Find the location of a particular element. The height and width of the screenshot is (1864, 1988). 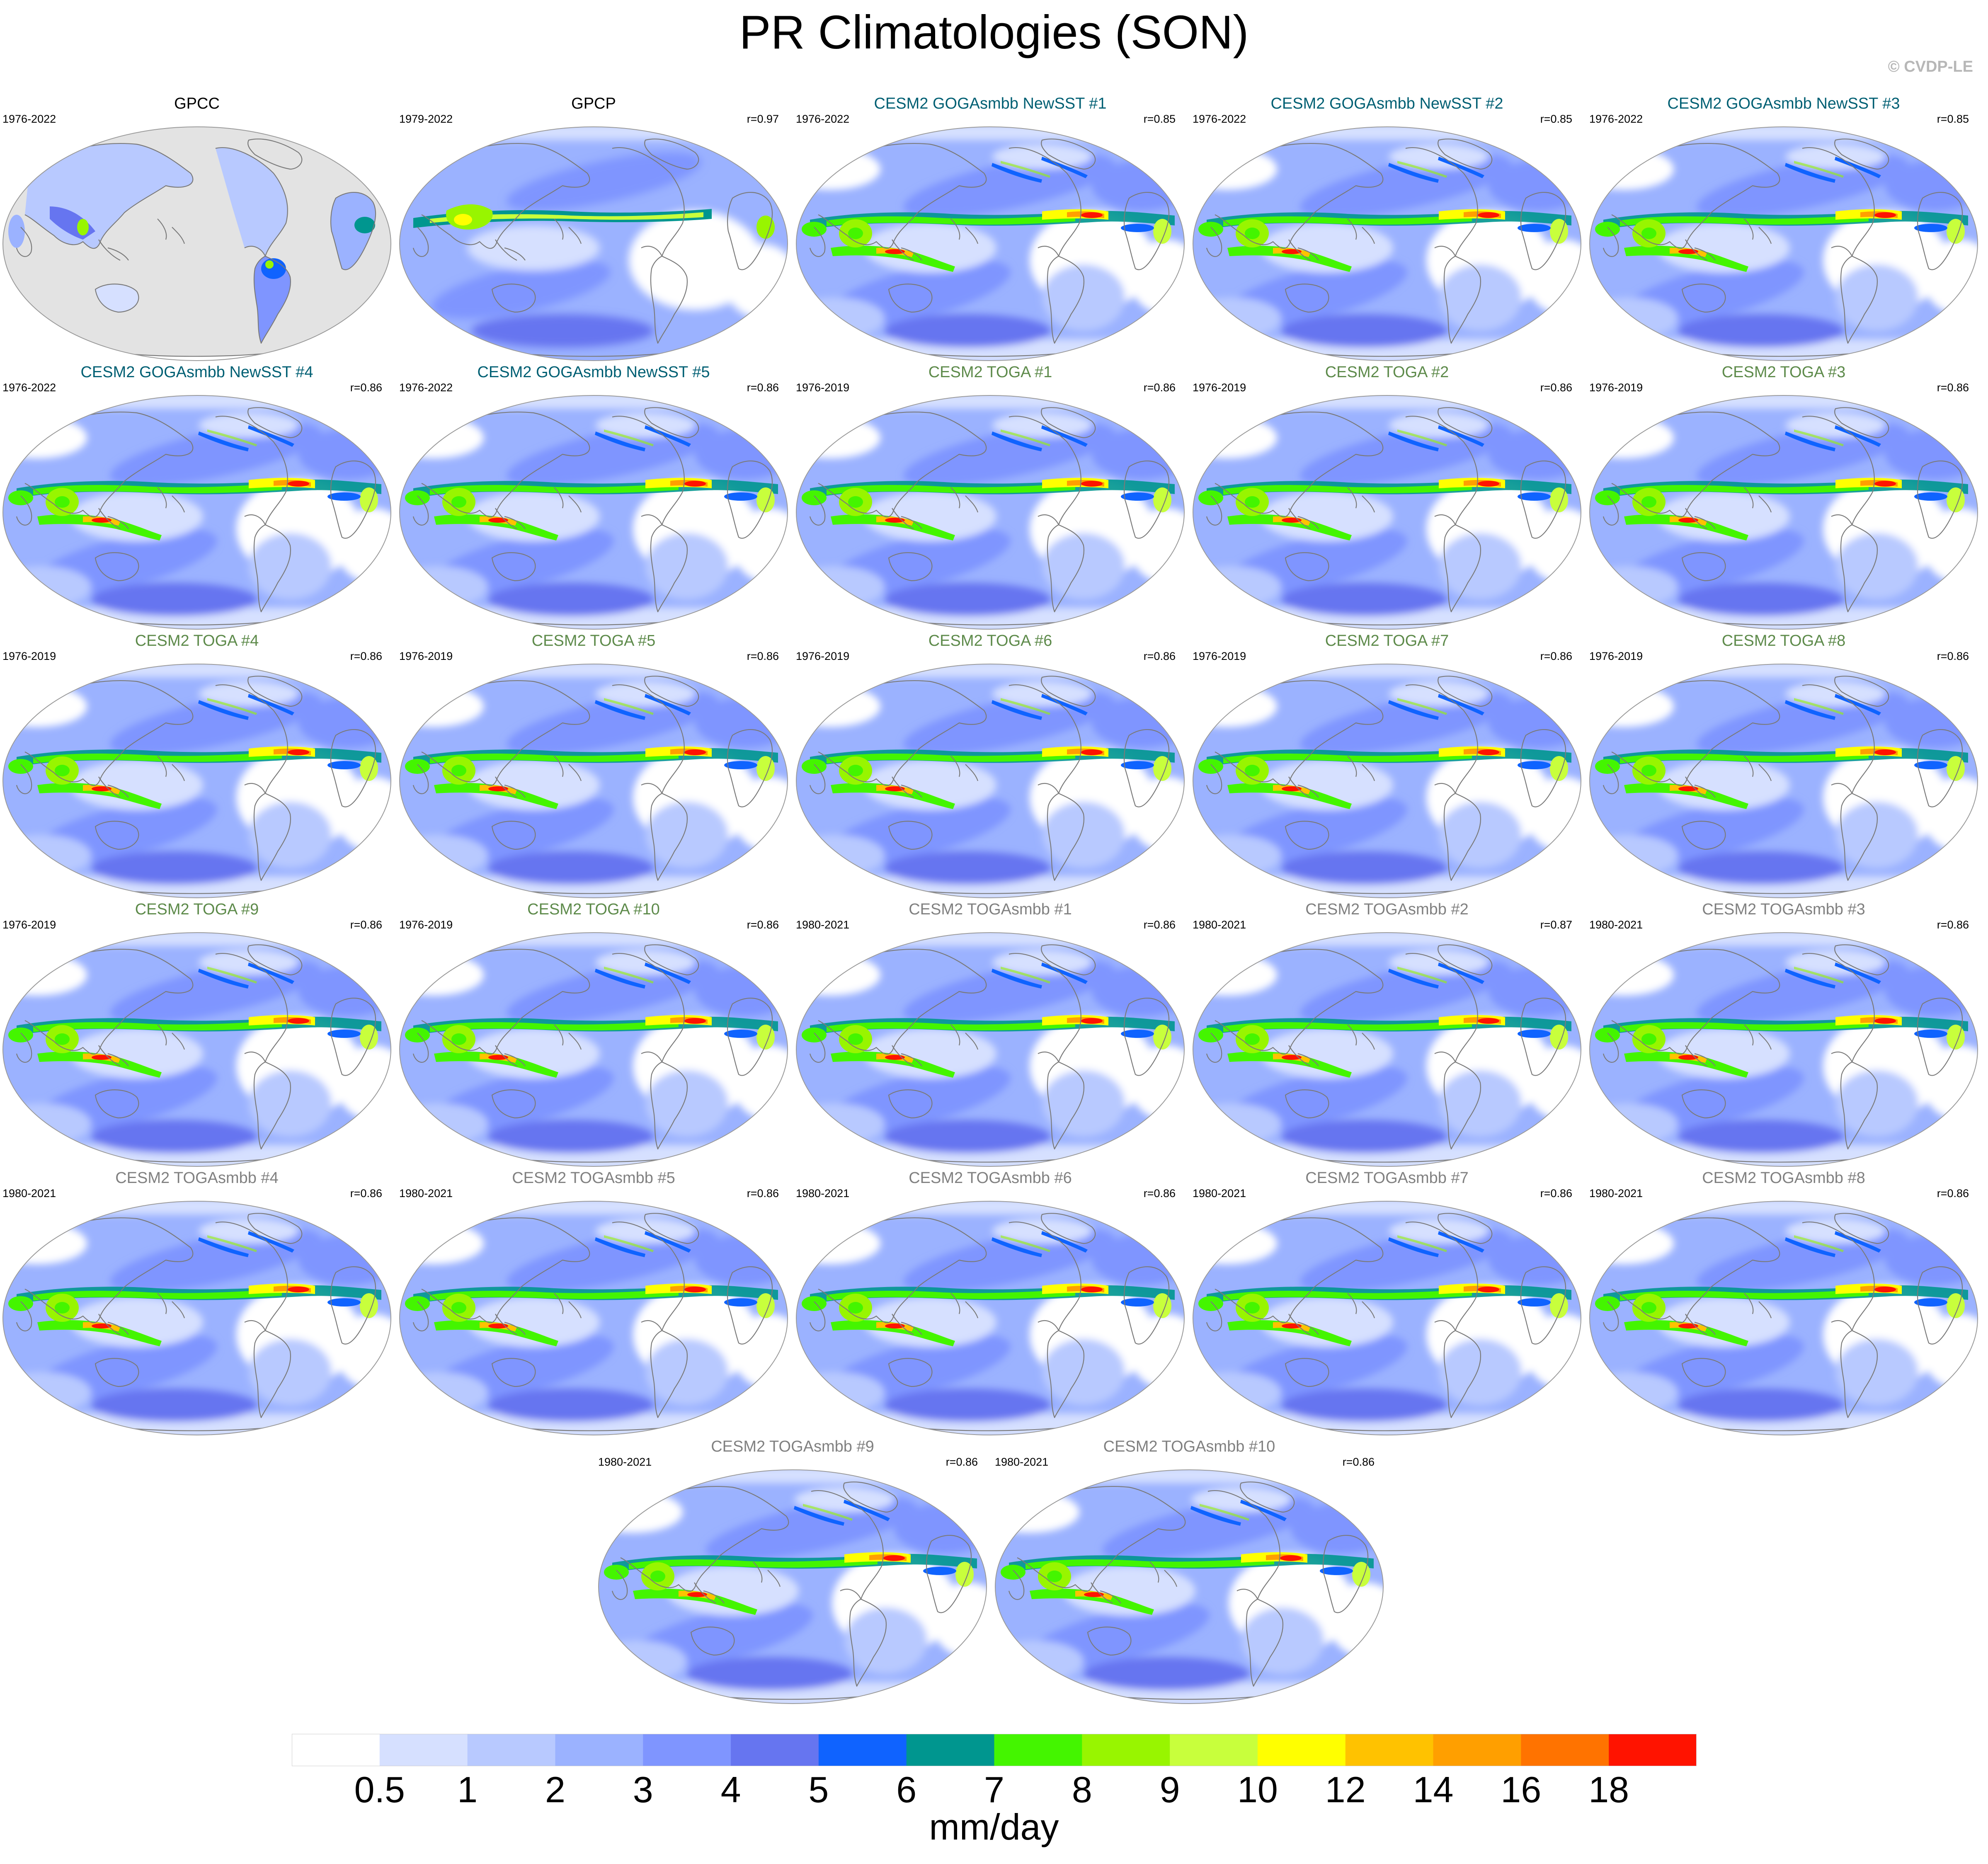

map-panel: CESM2 TOGA #8 1976-2019 r=0.86 is located at coordinates (1784, 766).